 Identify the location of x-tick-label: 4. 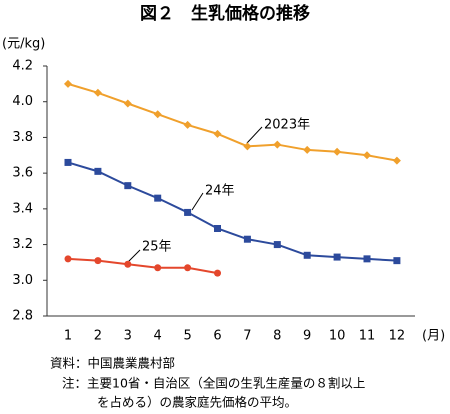
(158, 336).